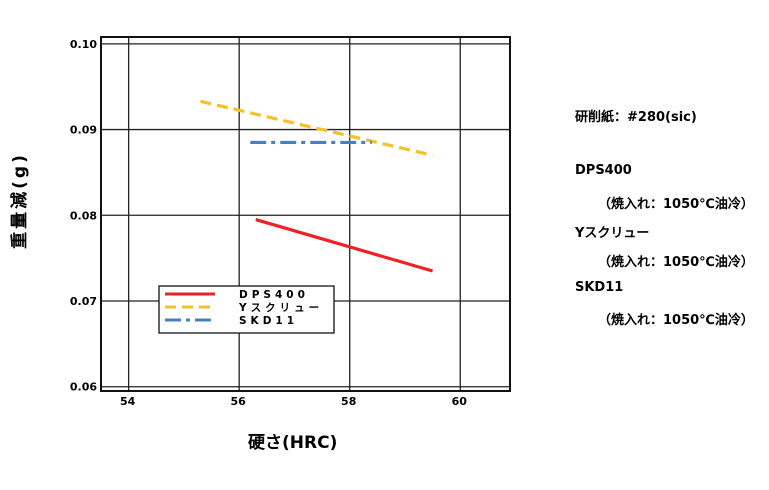 The image size is (769, 490). I want to click on legend-label-0: DPS400, so click(274, 295).